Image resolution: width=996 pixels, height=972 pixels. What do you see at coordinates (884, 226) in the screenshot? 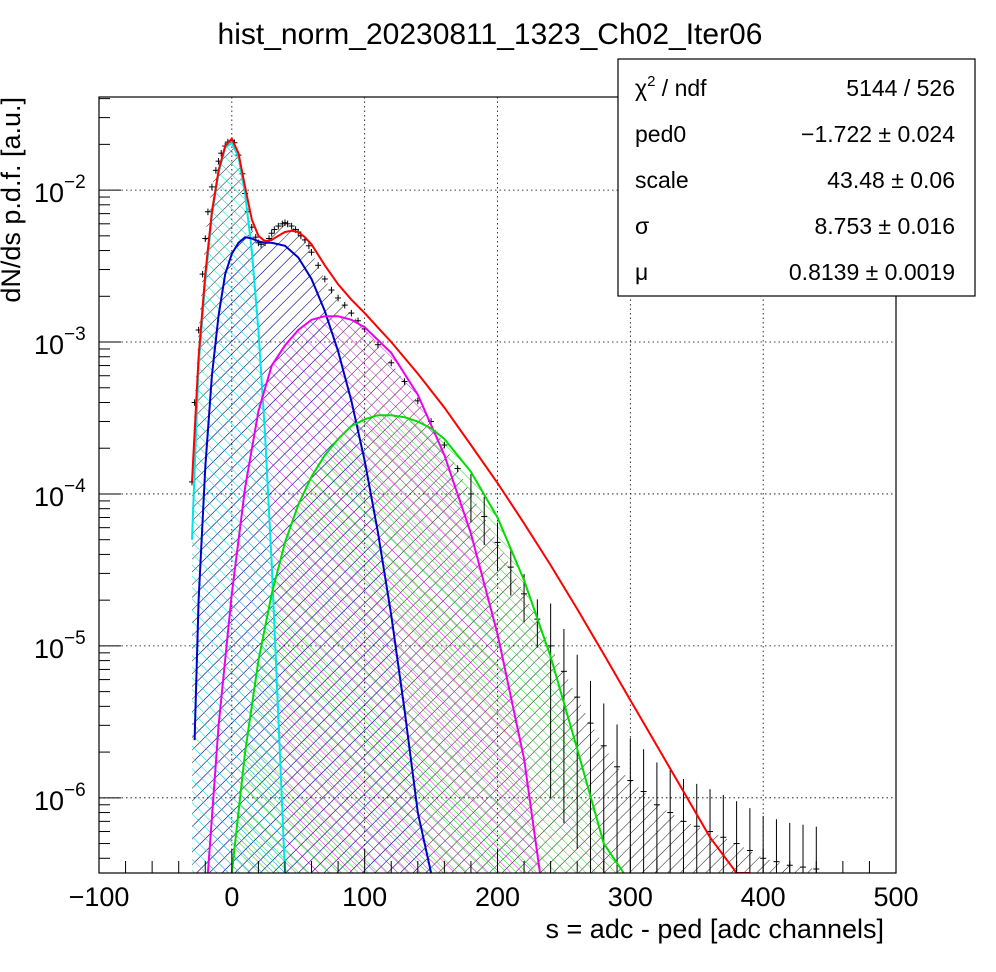
I see `stats-value: 8.753 ± 0.016` at bounding box center [884, 226].